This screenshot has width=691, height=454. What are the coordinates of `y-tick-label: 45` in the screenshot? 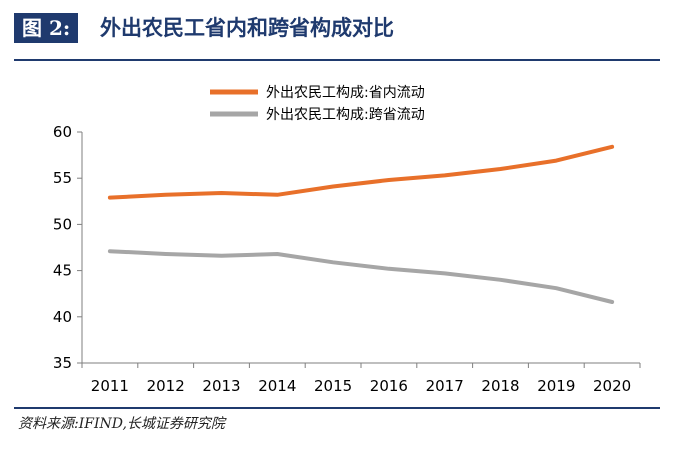 It's located at (62, 271).